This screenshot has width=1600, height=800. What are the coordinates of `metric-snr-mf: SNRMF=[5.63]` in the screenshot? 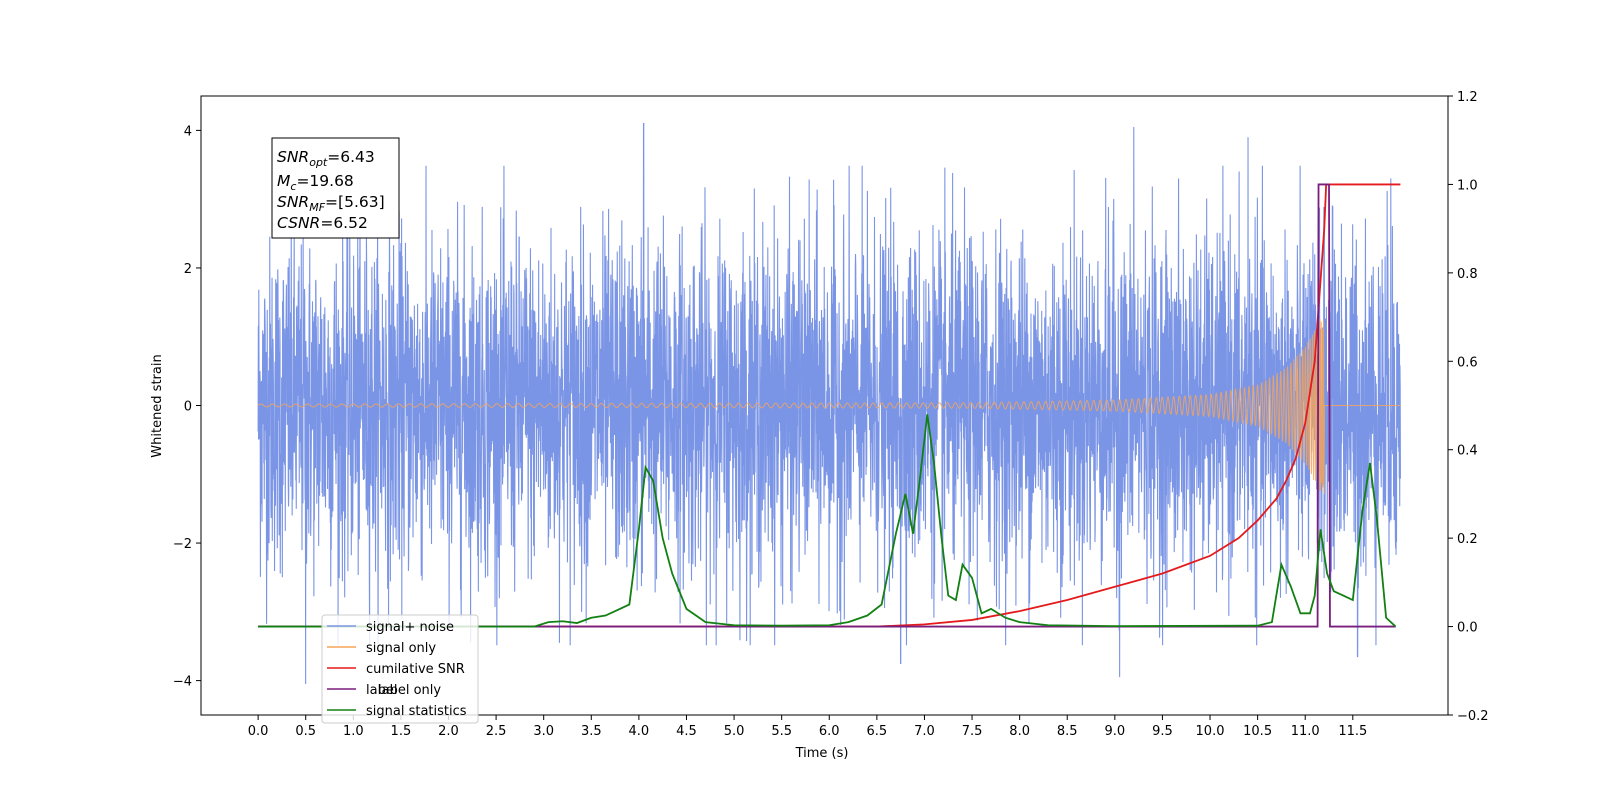 It's located at (331, 203).